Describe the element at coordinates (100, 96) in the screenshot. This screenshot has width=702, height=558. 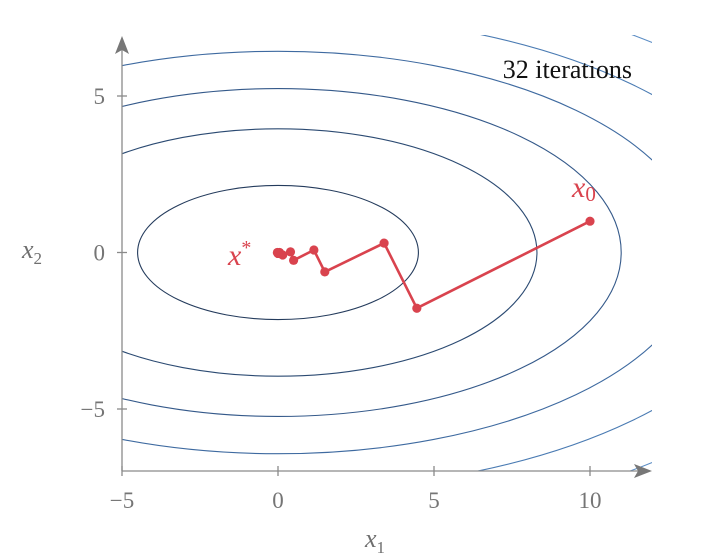
I see `y-tick-label: 5` at that location.